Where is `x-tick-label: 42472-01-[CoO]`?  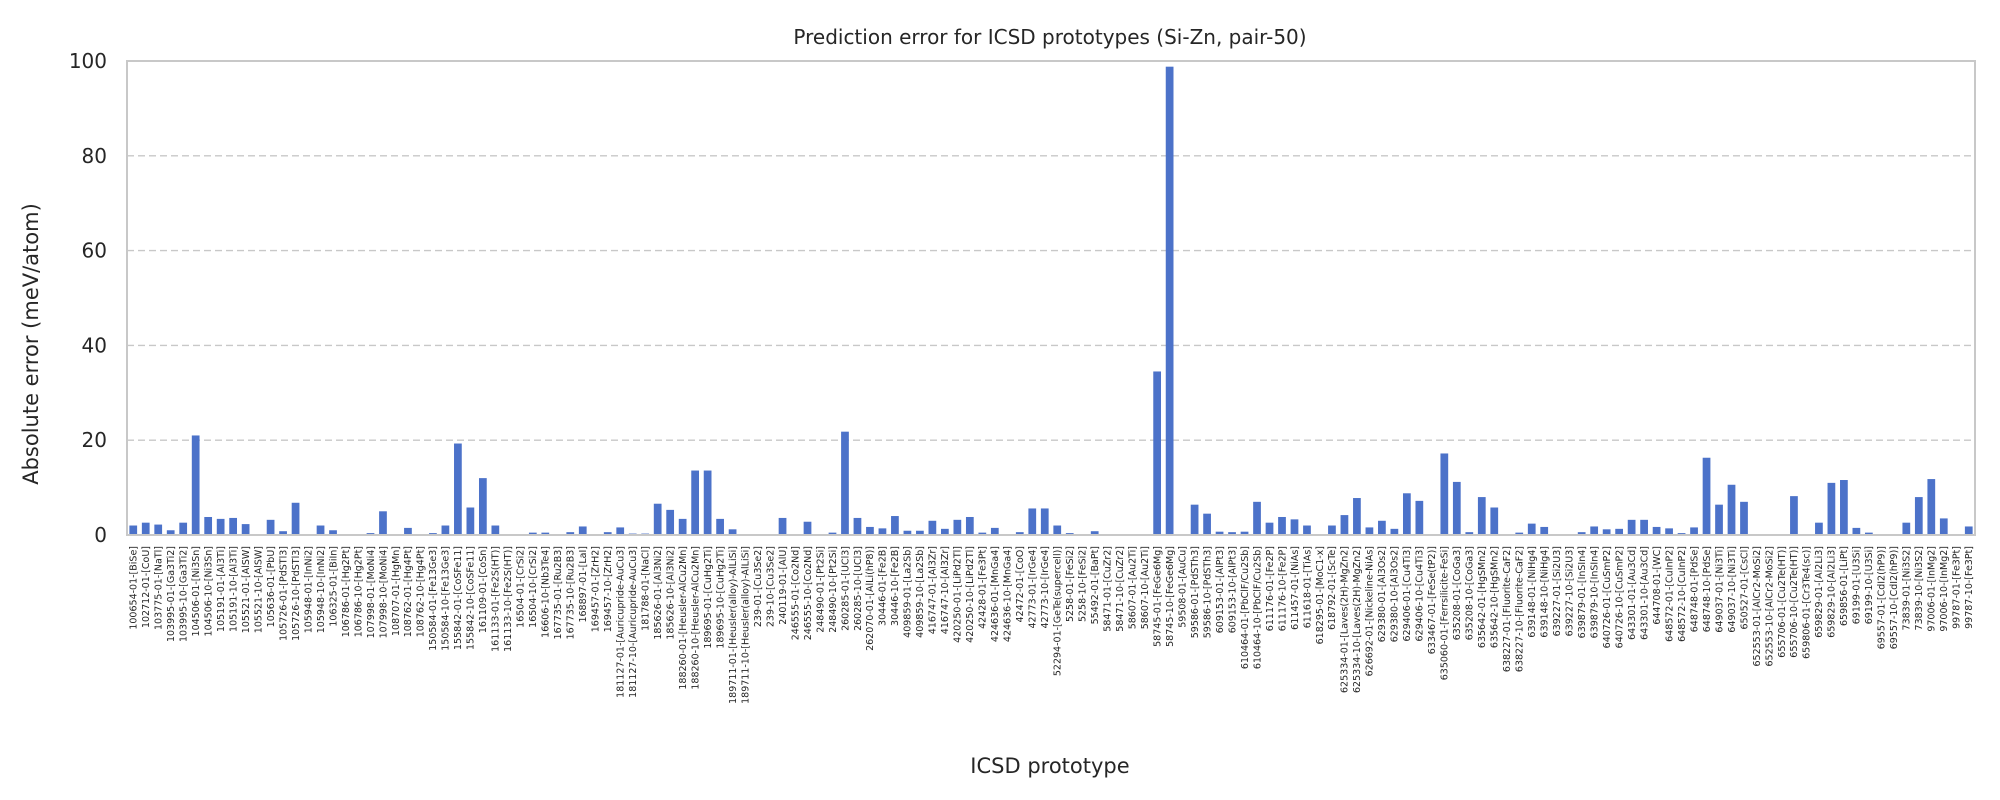 x-tick-label: 42472-01-[CoO] is located at coordinates (1020, 584).